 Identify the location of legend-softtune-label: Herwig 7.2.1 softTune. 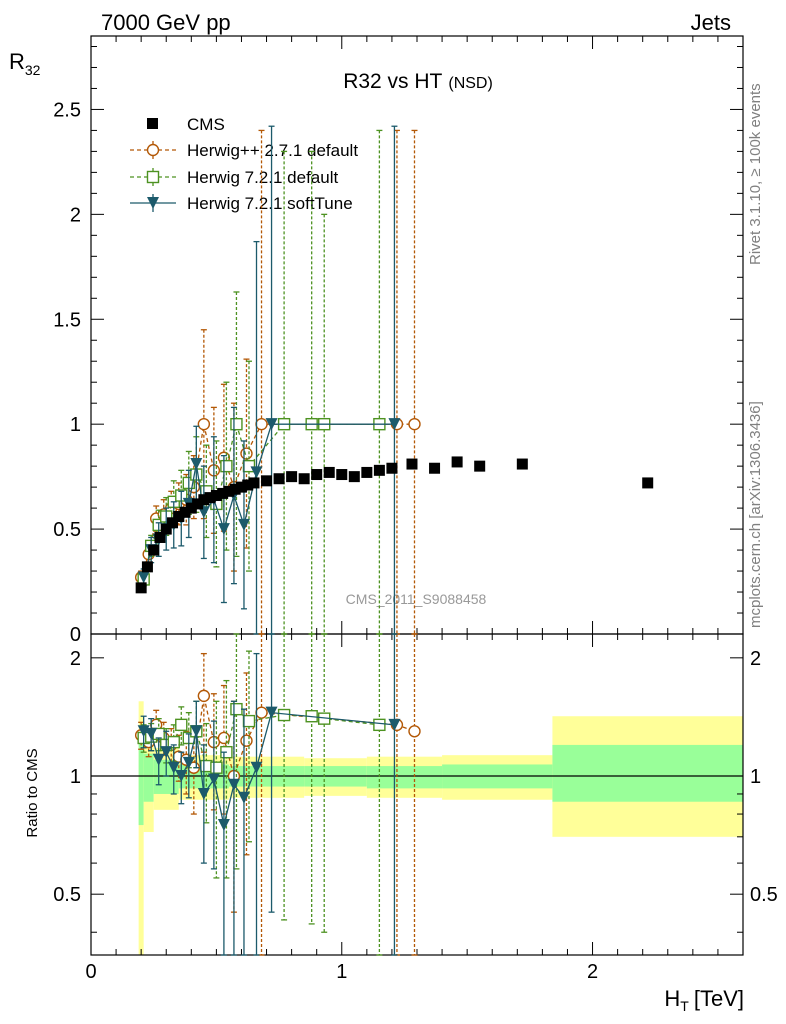
(270, 203).